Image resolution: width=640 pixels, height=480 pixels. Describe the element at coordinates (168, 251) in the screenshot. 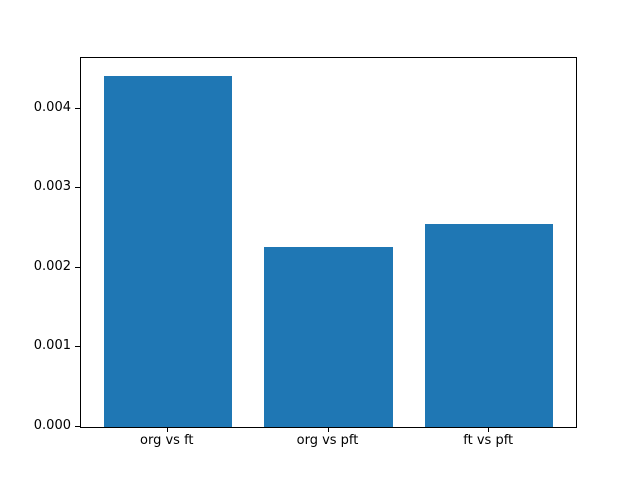

I see `bar-org-vs-ft` at that location.